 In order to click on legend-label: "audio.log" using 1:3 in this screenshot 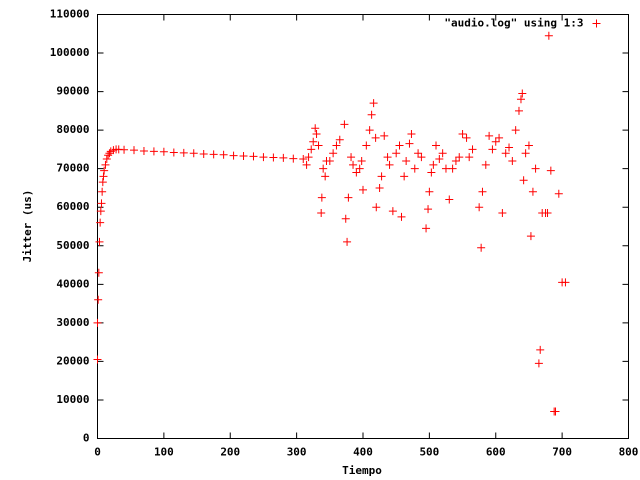, I will do `click(513, 23)`.